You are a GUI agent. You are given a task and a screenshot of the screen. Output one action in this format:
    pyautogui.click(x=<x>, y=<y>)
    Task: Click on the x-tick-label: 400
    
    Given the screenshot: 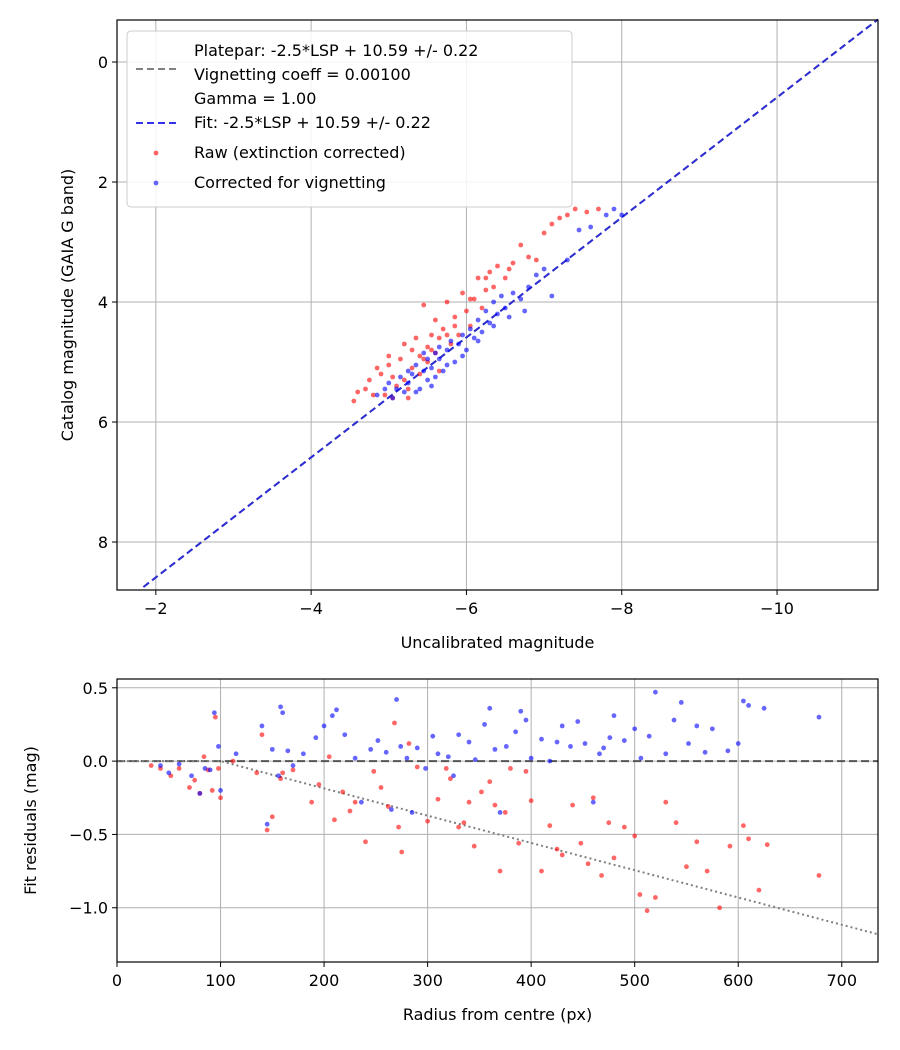 What is the action you would take?
    pyautogui.click(x=531, y=980)
    